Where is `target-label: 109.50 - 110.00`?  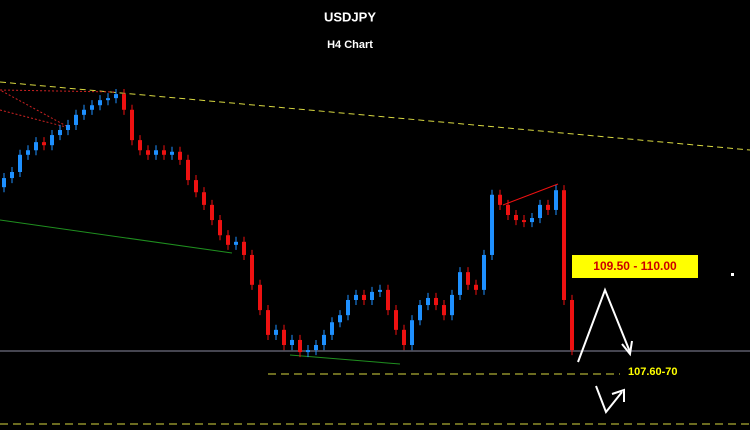 target-label: 109.50 - 110.00 is located at coordinates (635, 266).